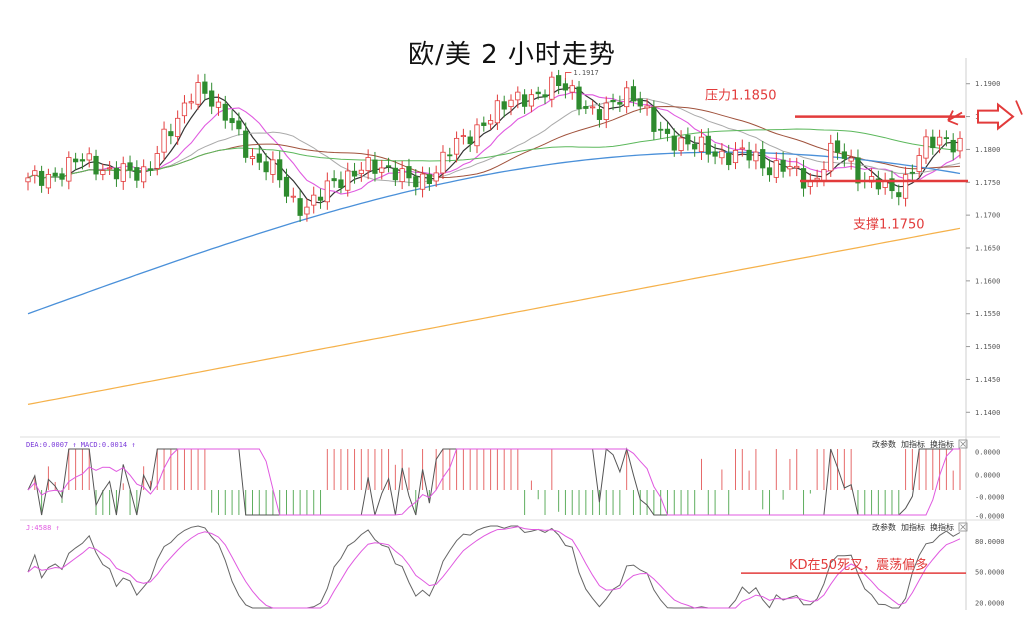  I want to click on kd-d-line, so click(494, 567).